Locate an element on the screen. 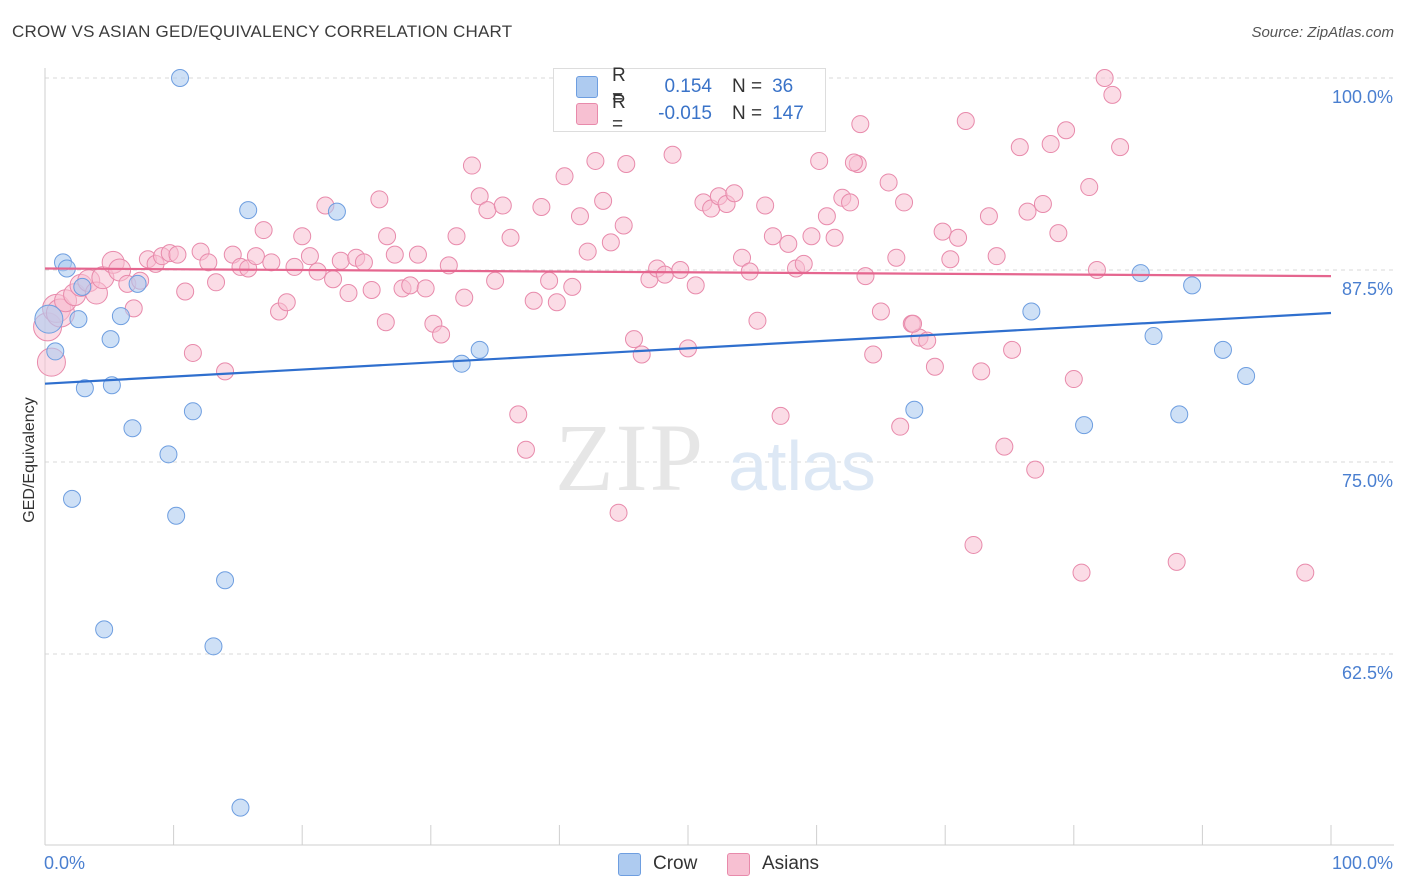  crow-legend-swatch is located at coordinates (629, 864).